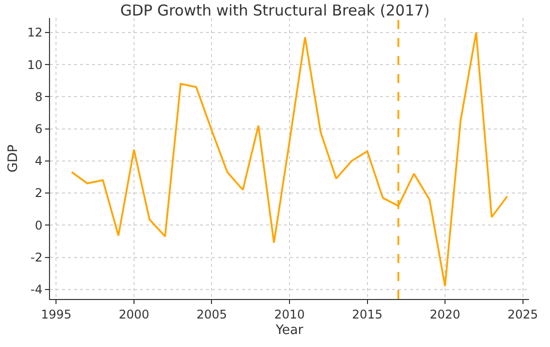 Image resolution: width=550 pixels, height=347 pixels. I want to click on y-tick-label: -4, so click(36, 289).